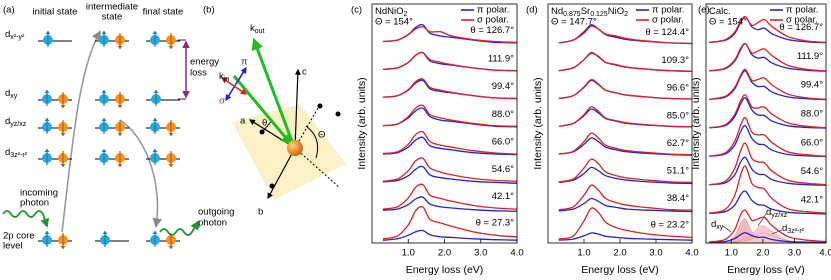 Image resolution: width=831 pixels, height=280 pixels. I want to click on orbital-label-sub: xy, so click(14, 96).